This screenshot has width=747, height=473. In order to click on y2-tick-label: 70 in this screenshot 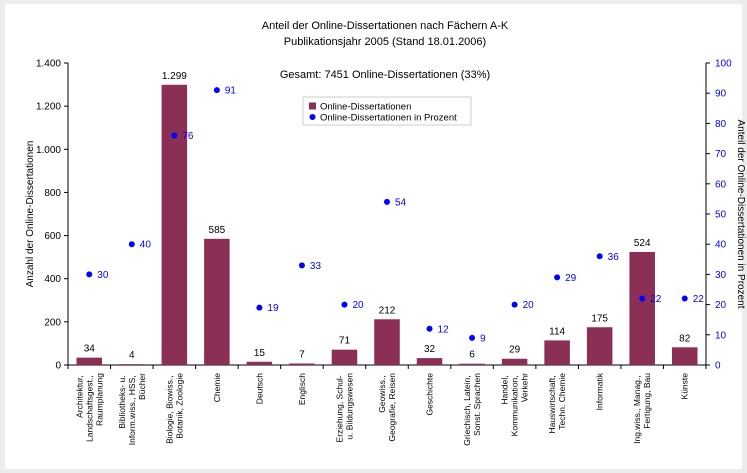, I will do `click(721, 154)`.